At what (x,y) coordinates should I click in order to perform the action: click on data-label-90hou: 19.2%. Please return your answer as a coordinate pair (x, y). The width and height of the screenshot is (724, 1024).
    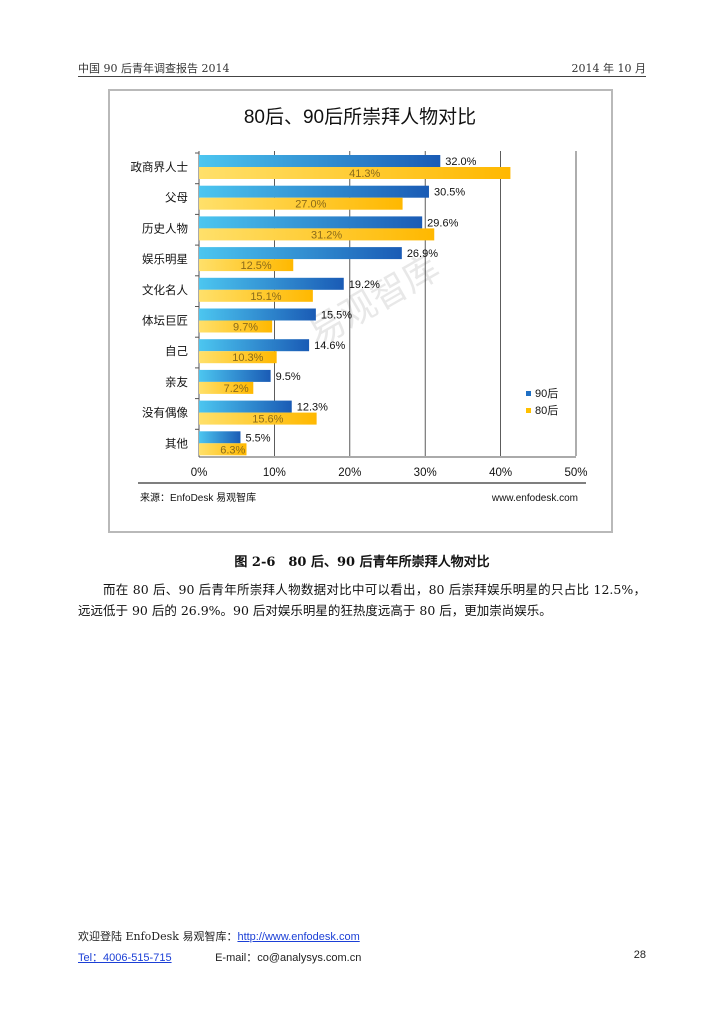
    Looking at the image, I should click on (364, 285).